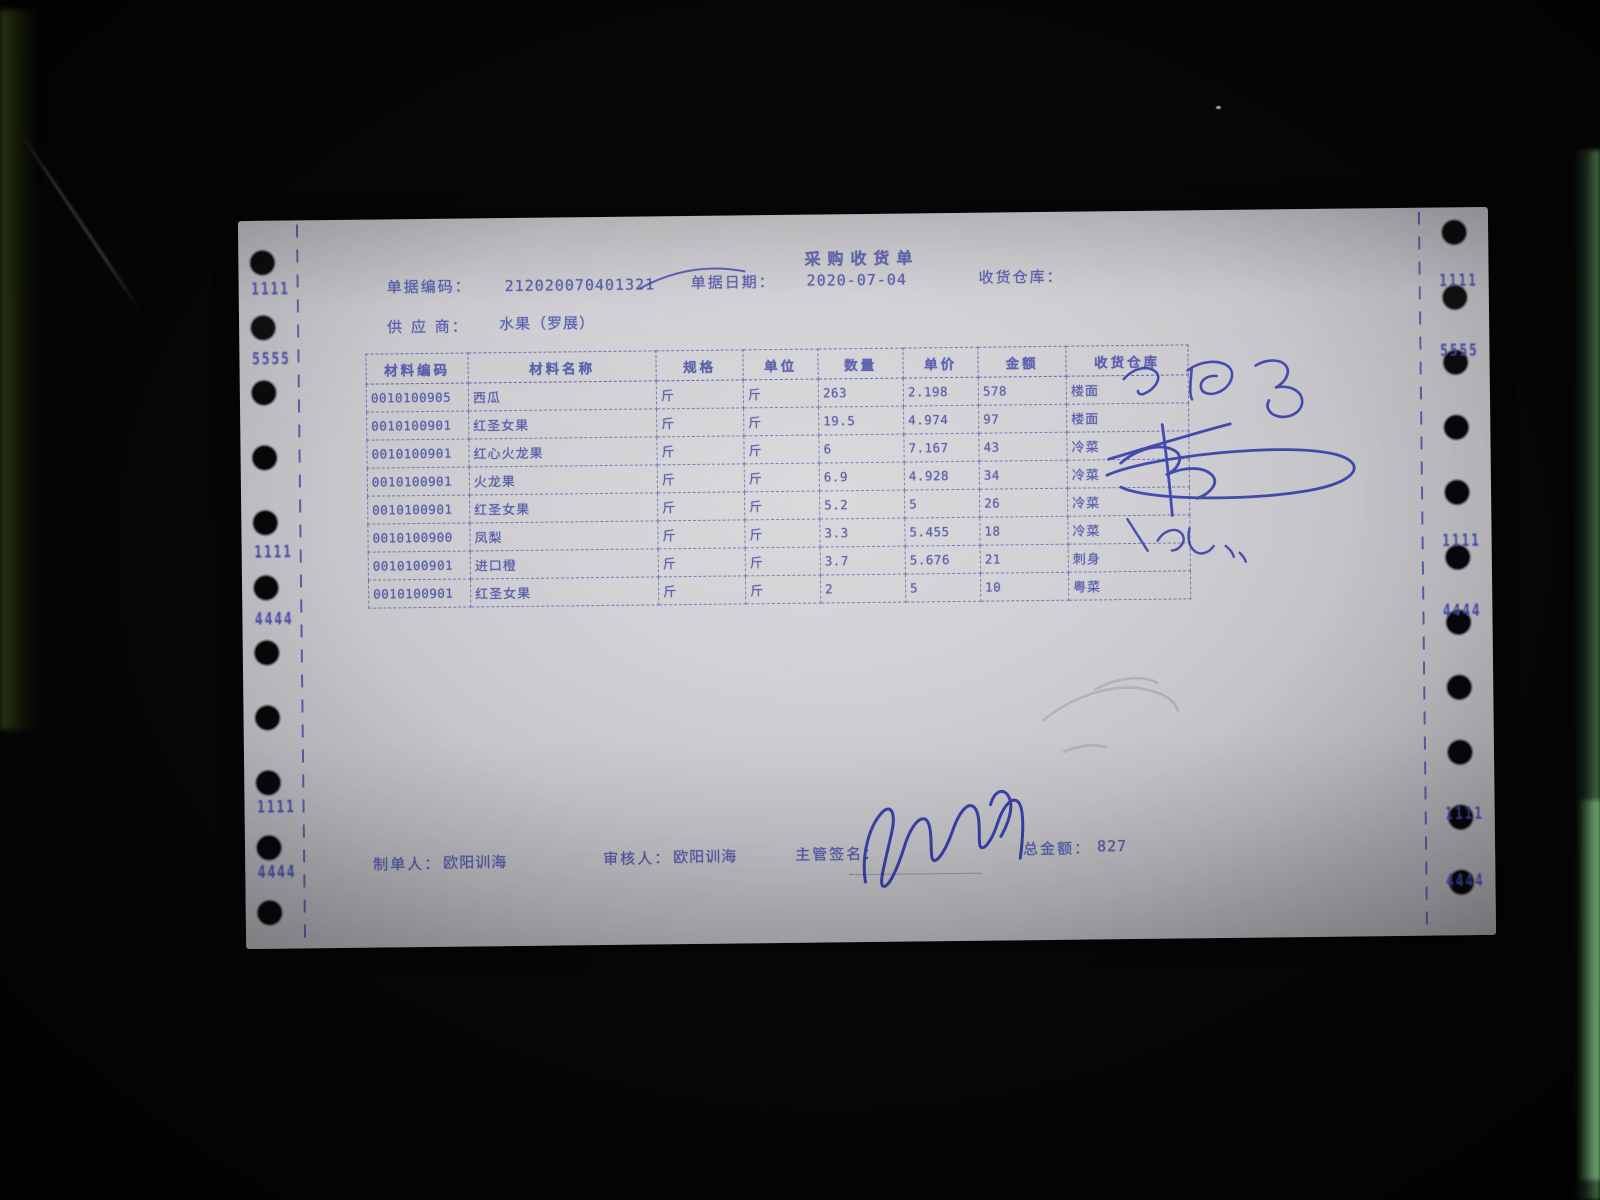 The height and width of the screenshot is (1200, 1600). I want to click on cell-material-name: 红心火龙果, so click(563, 452).